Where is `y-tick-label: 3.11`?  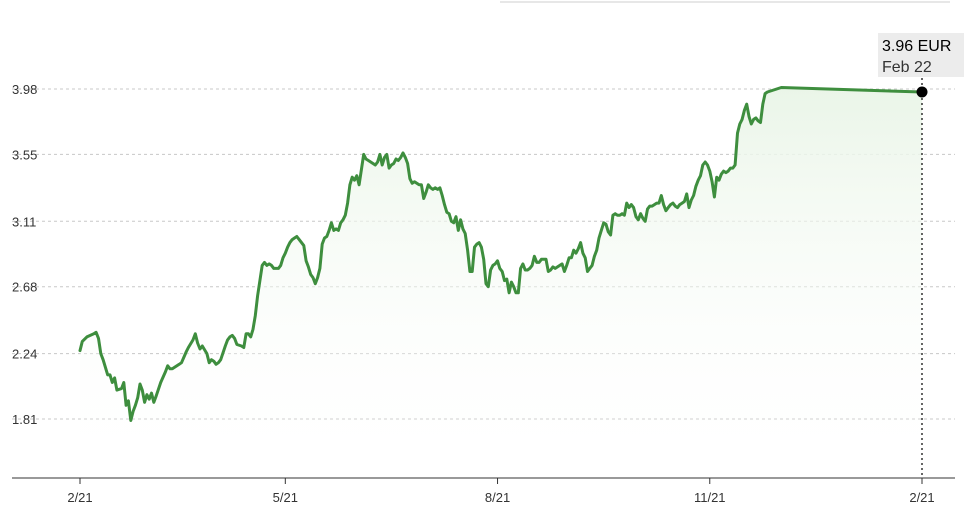
y-tick-label: 3.11 is located at coordinates (24, 221).